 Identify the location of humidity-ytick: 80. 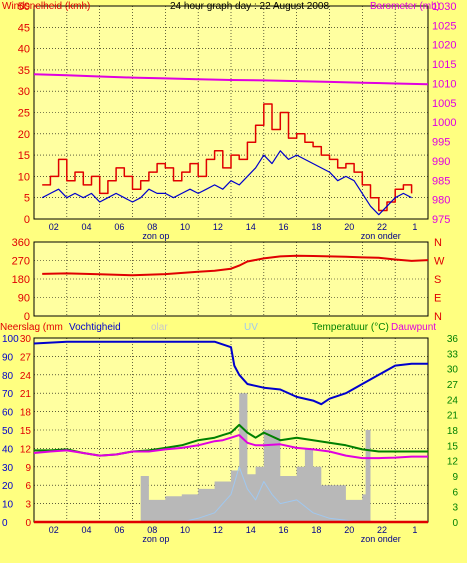
(8, 376).